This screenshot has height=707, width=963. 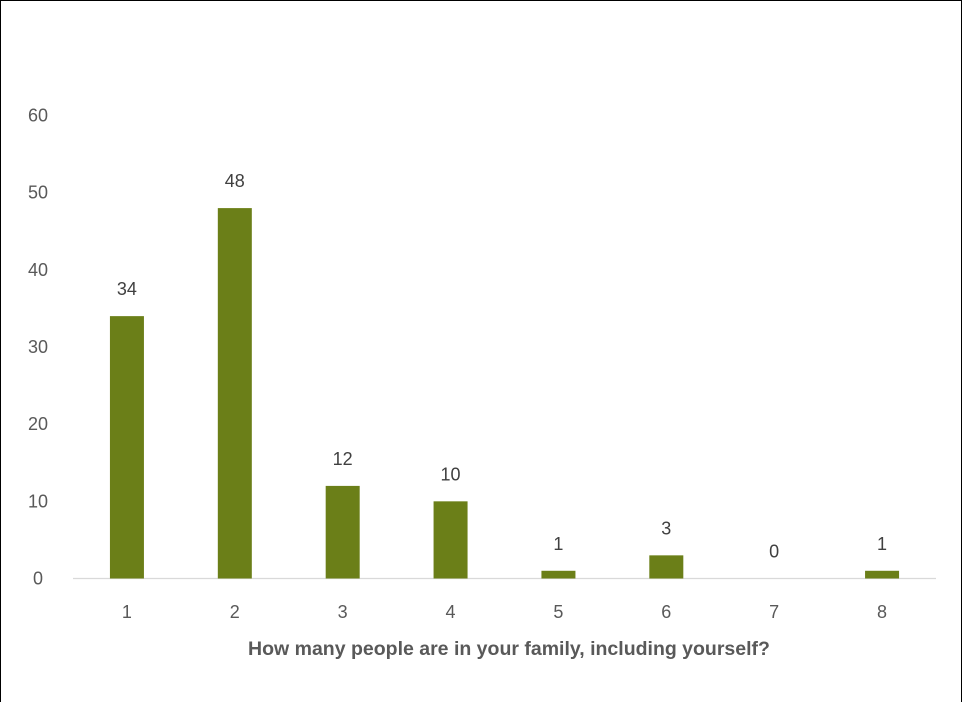 I want to click on y-tick-label: 20, so click(x=38, y=424).